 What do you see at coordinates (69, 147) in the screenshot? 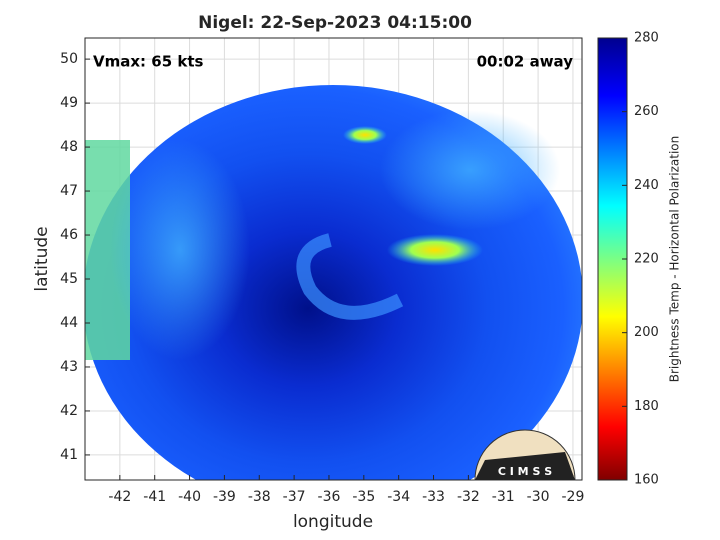
I see `y-tick-label: 48` at bounding box center [69, 147].